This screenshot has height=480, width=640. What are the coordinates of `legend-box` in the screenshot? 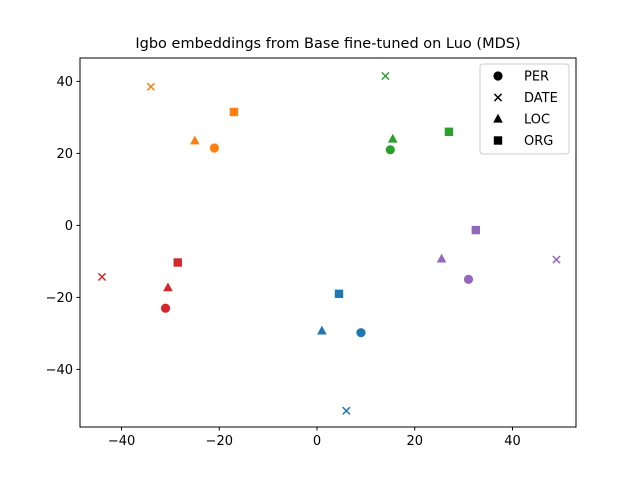 It's located at (524, 109).